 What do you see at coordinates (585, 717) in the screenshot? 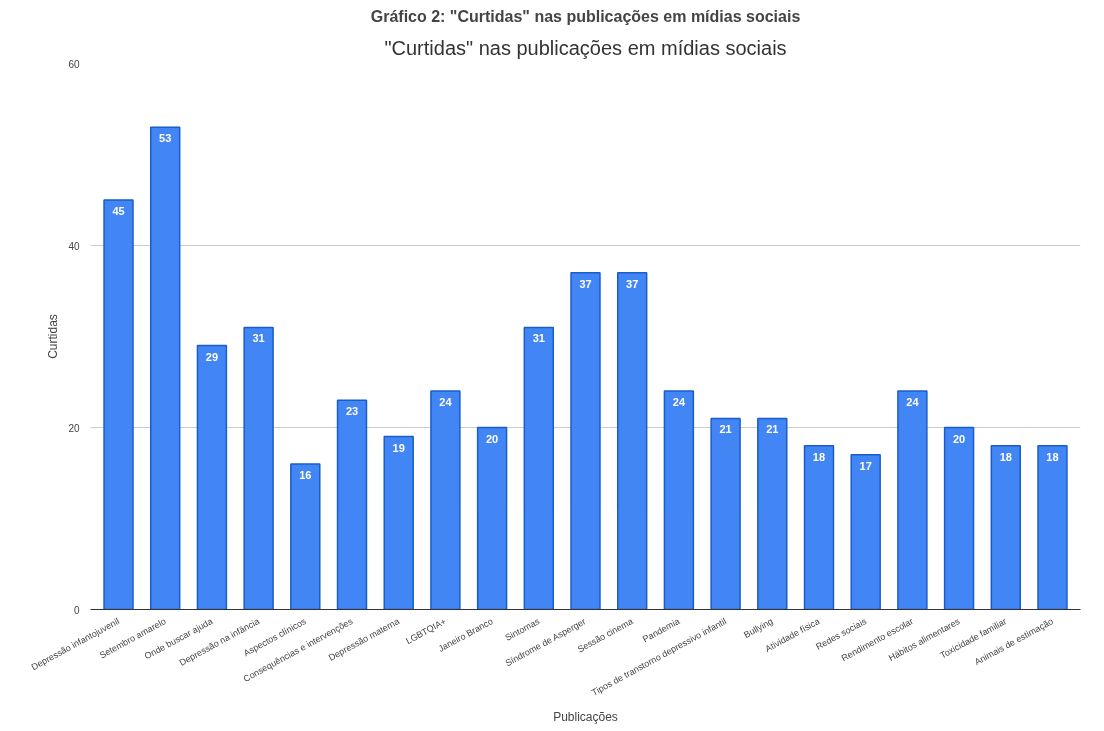
I see `x-axis-title: Publicações` at bounding box center [585, 717].